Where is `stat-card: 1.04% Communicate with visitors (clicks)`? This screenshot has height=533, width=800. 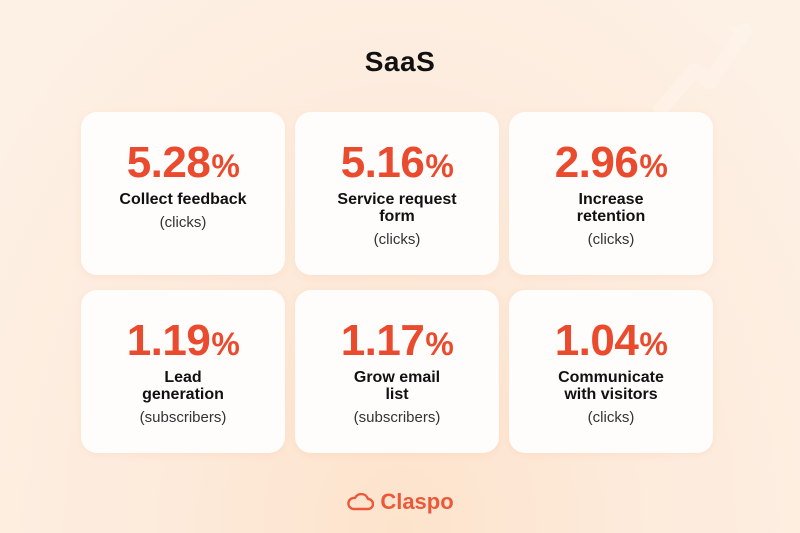 stat-card: 1.04% Communicate with visitors (clicks) is located at coordinates (611, 371).